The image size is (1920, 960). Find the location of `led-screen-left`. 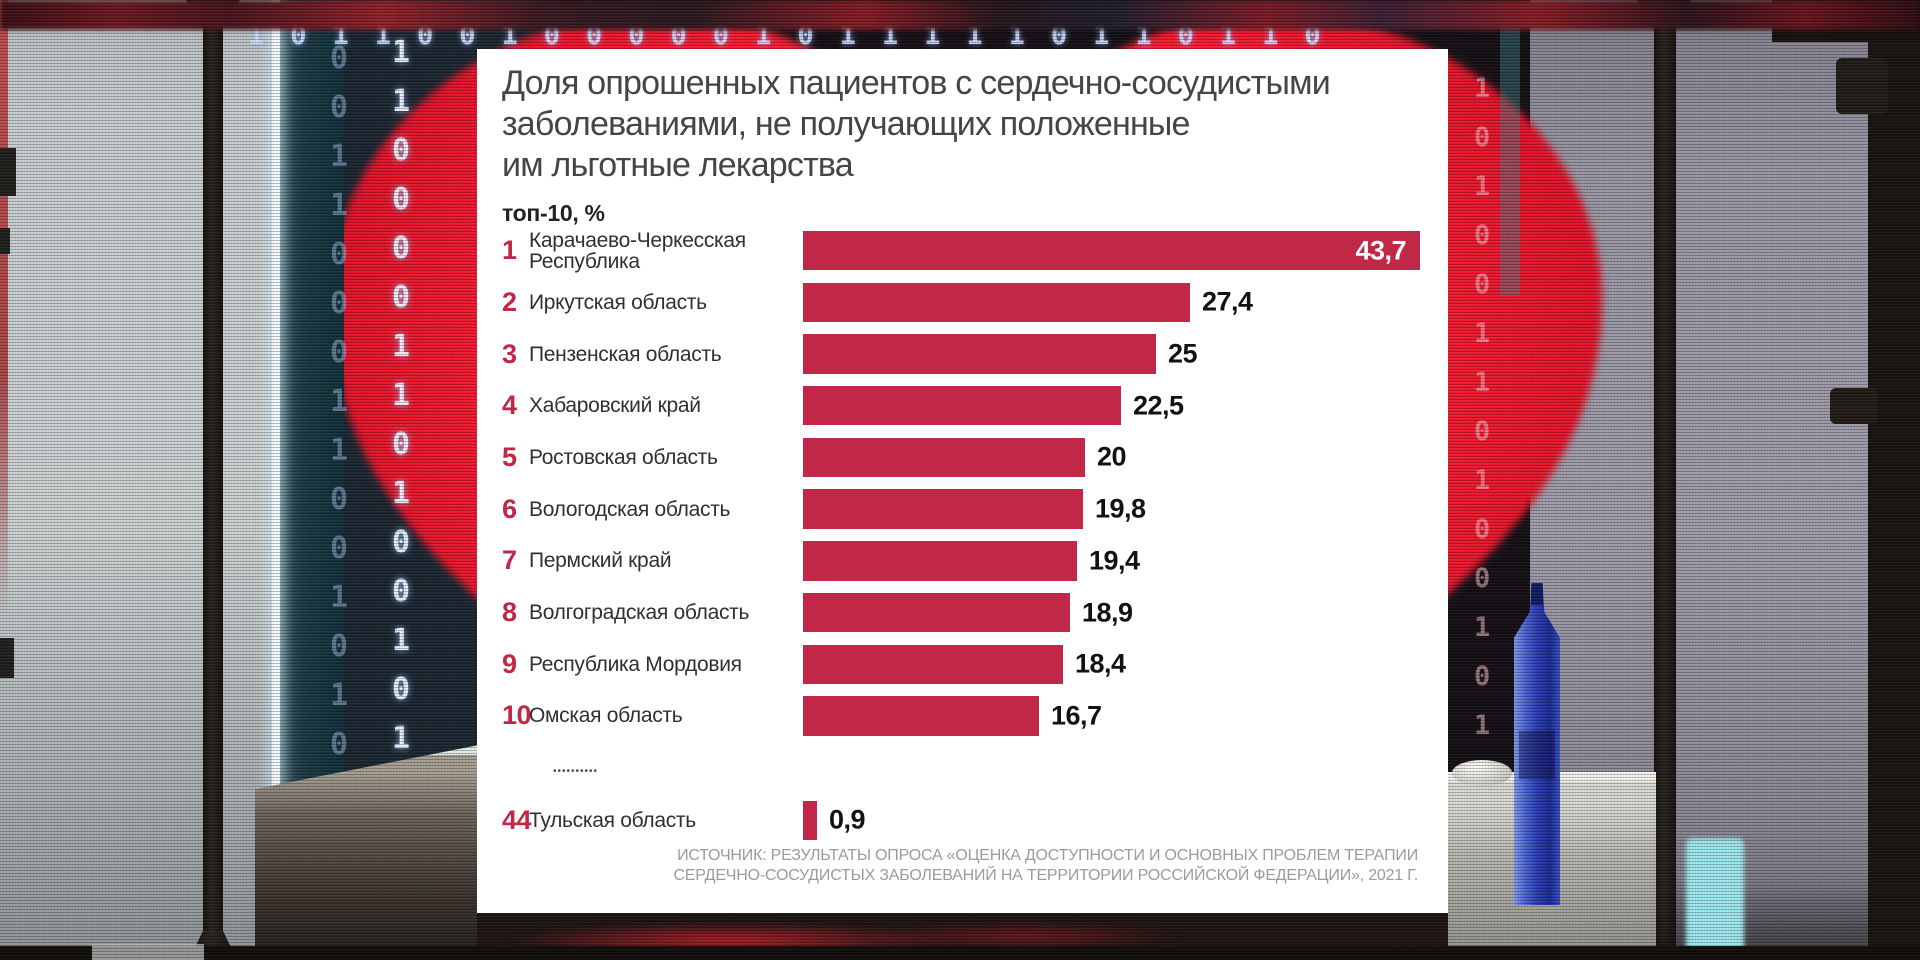

led-screen-left is located at coordinates (136, 480).